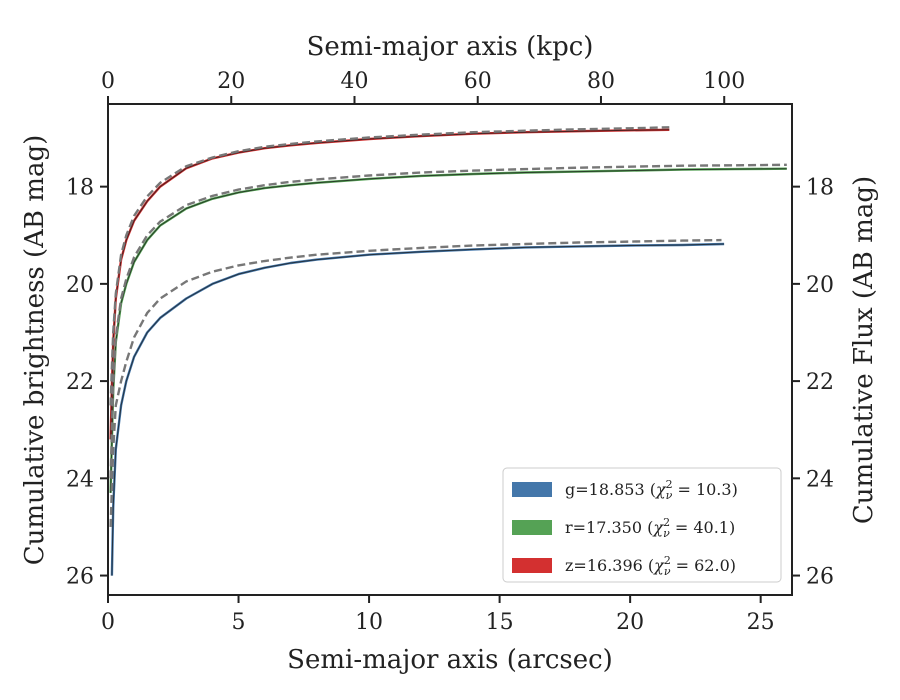 The width and height of the screenshot is (900, 700). Describe the element at coordinates (369, 622) in the screenshot. I see `x-tick-label: 10` at that location.